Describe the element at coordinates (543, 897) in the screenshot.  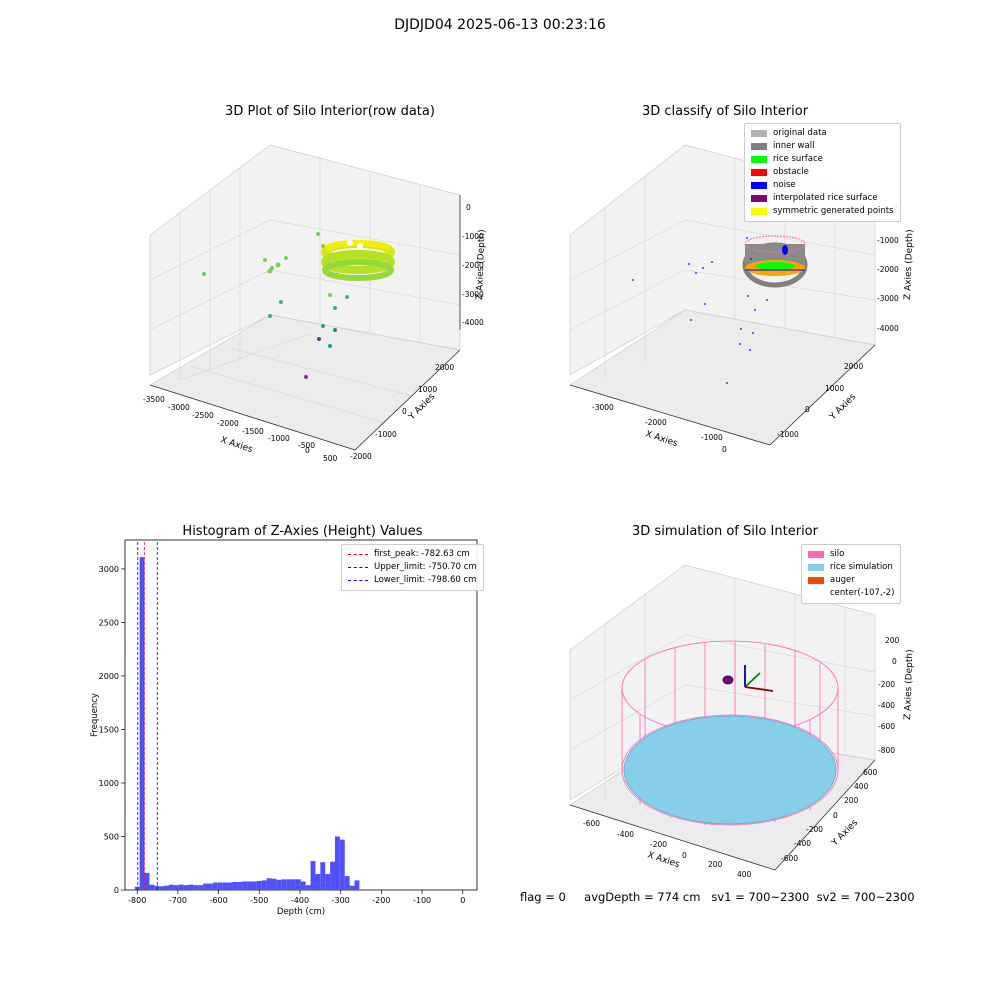
I see `flag-readout: flag = 0` at that location.